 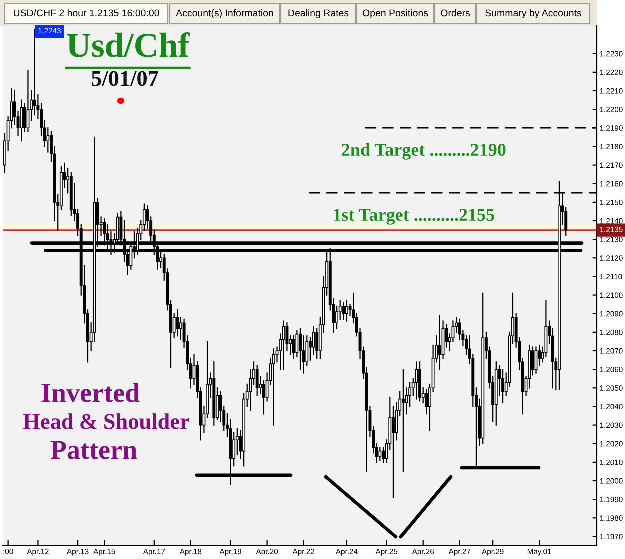 What do you see at coordinates (424, 151) in the screenshot?
I see `ref-line-label: 2nd Target .........2190` at bounding box center [424, 151].